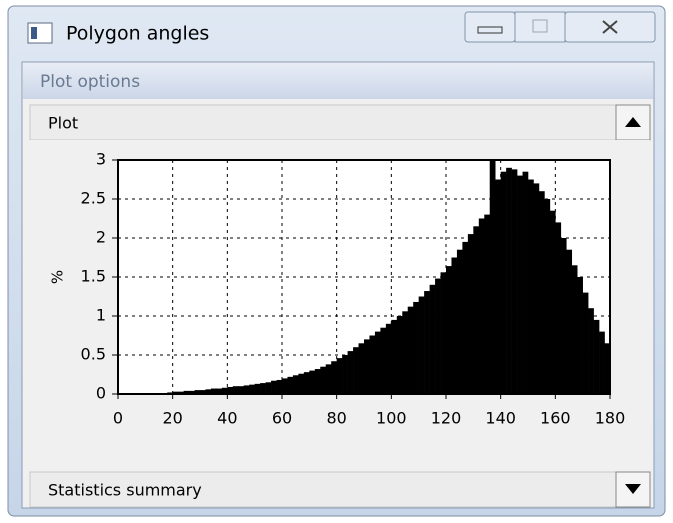 This screenshot has height=523, width=673. Describe the element at coordinates (227, 418) in the screenshot. I see `x-tick-label: 40` at that location.